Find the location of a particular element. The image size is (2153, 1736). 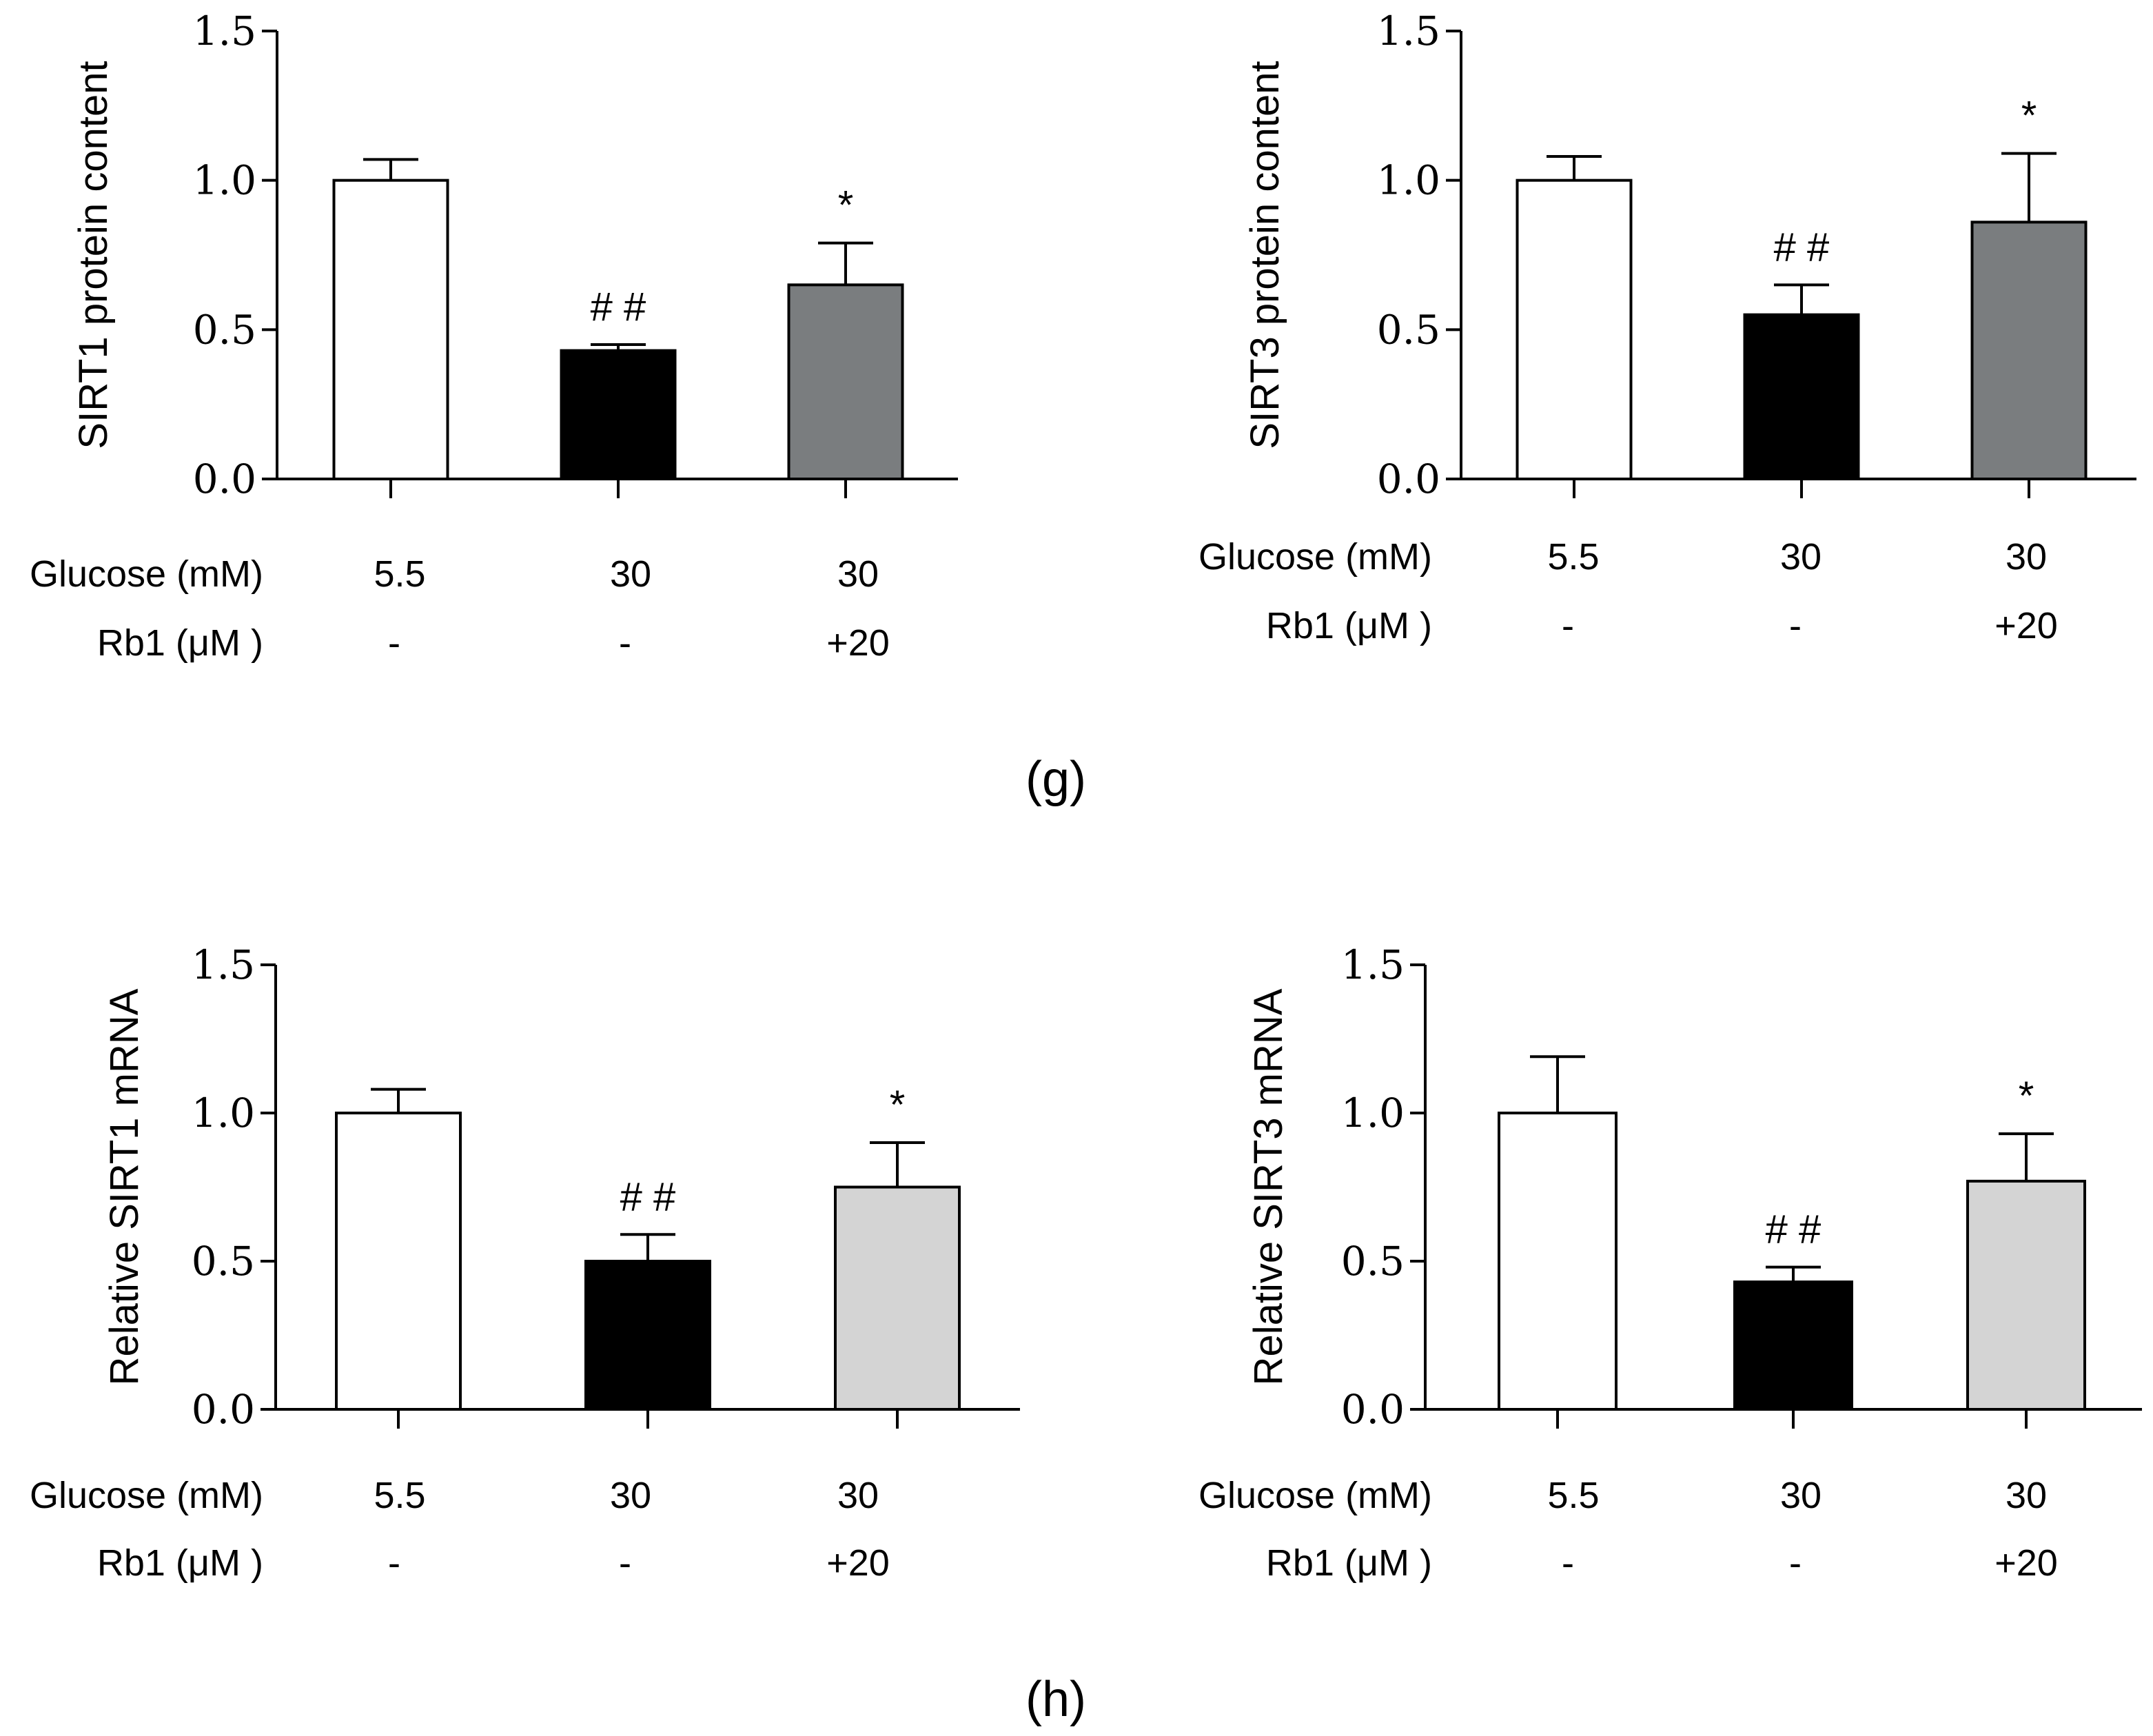

panel-label-g: (g) is located at coordinates (1056, 779).